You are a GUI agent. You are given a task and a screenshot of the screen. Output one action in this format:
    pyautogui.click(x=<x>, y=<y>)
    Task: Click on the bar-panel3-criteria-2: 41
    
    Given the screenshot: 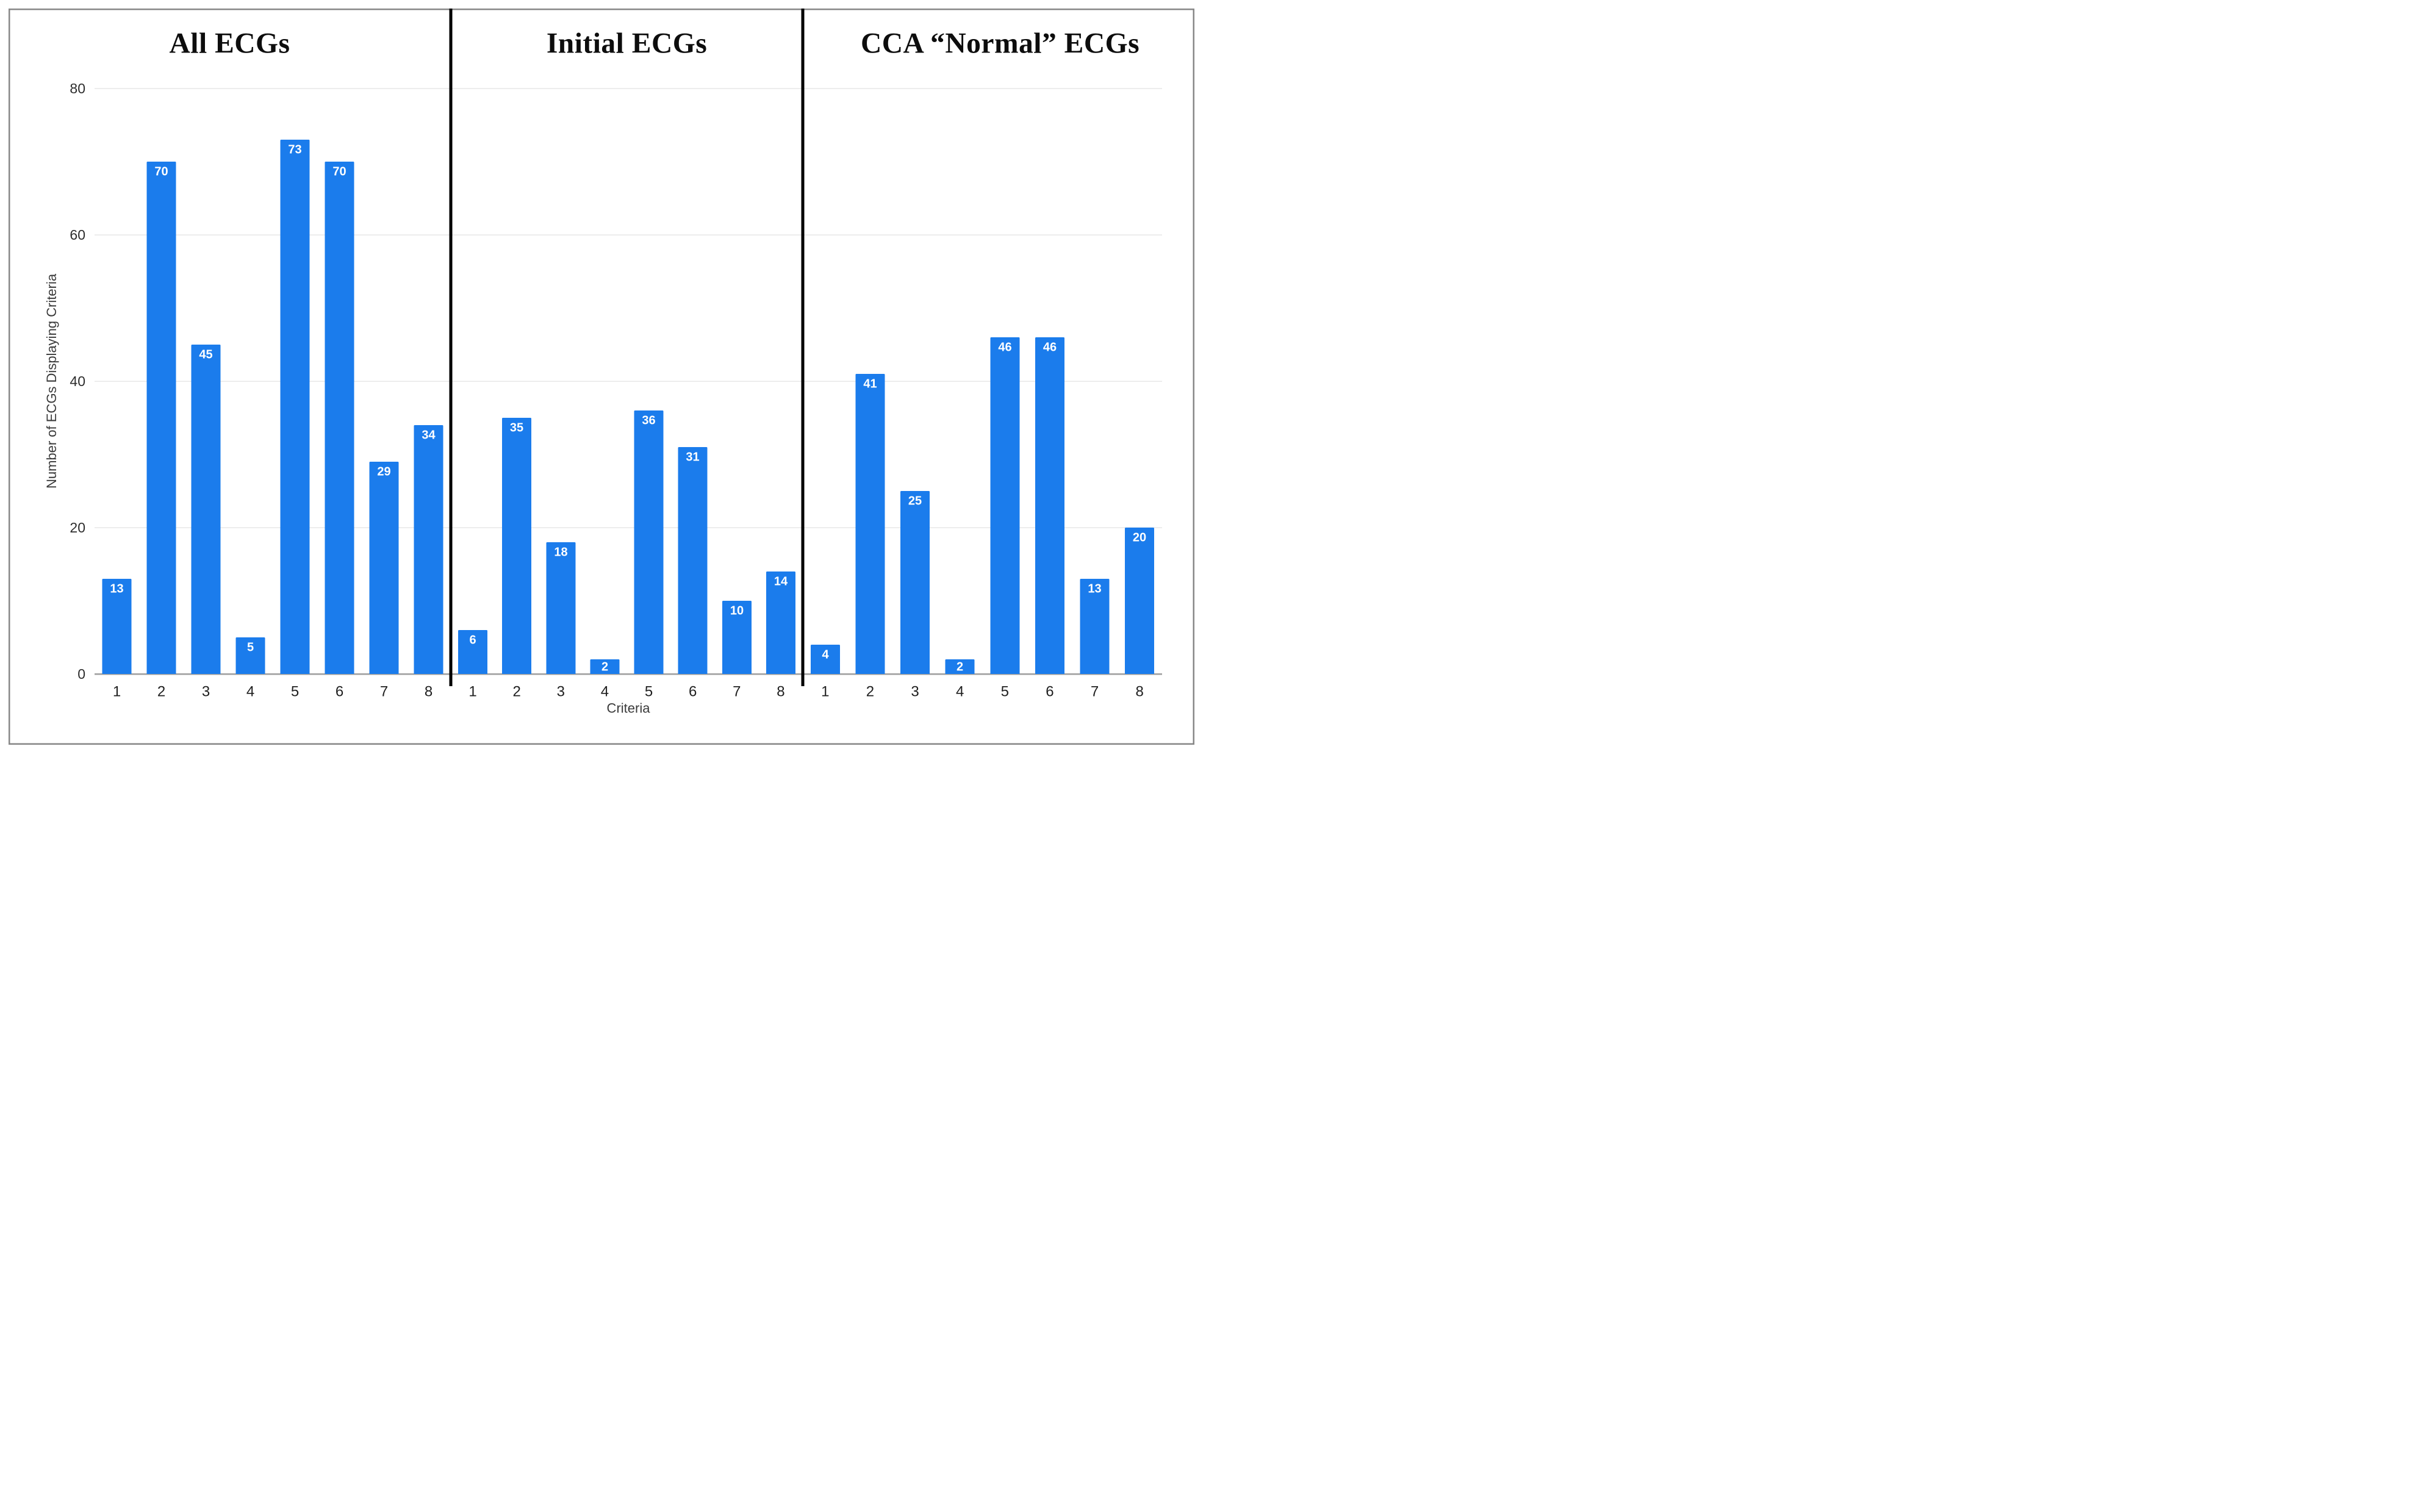 What is the action you would take?
    pyautogui.click(x=870, y=524)
    